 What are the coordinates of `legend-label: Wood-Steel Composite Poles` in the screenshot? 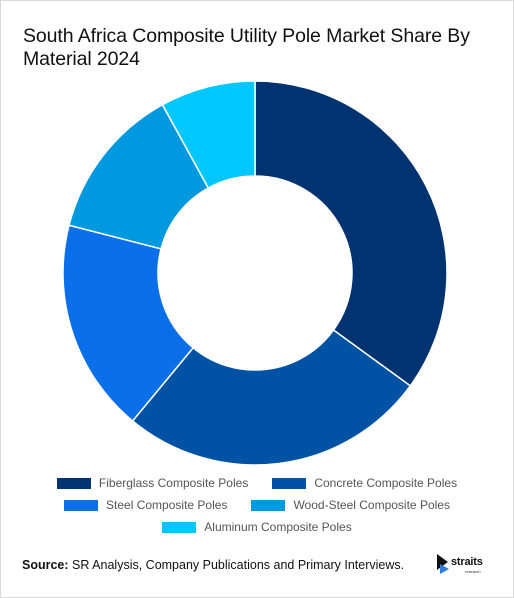 It's located at (371, 505).